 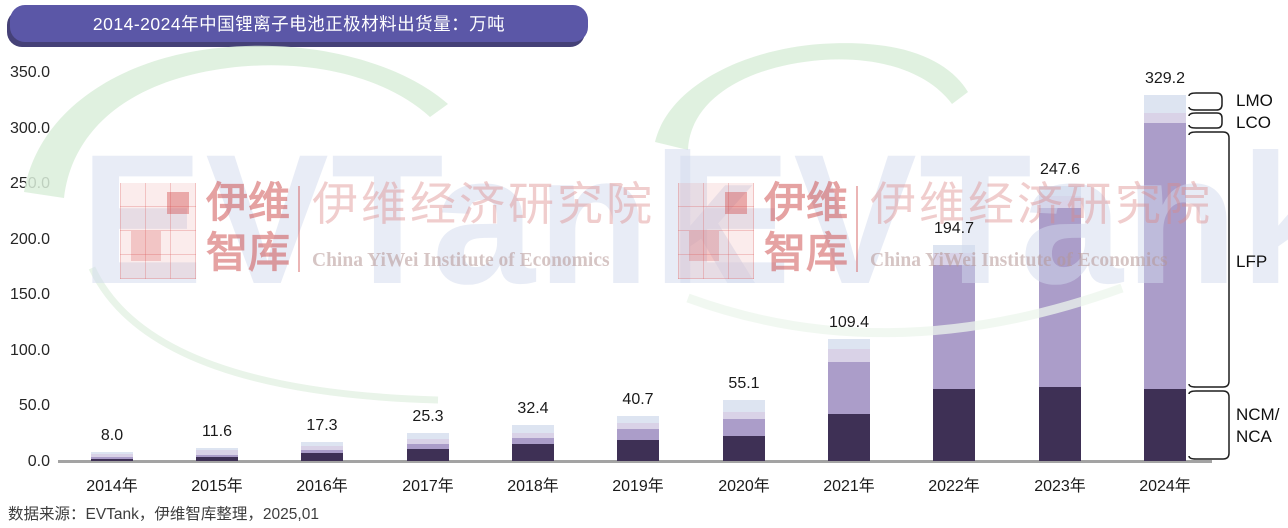 I want to click on watermark-logo-text-bottom-right: 智库, so click(x=806, y=252).